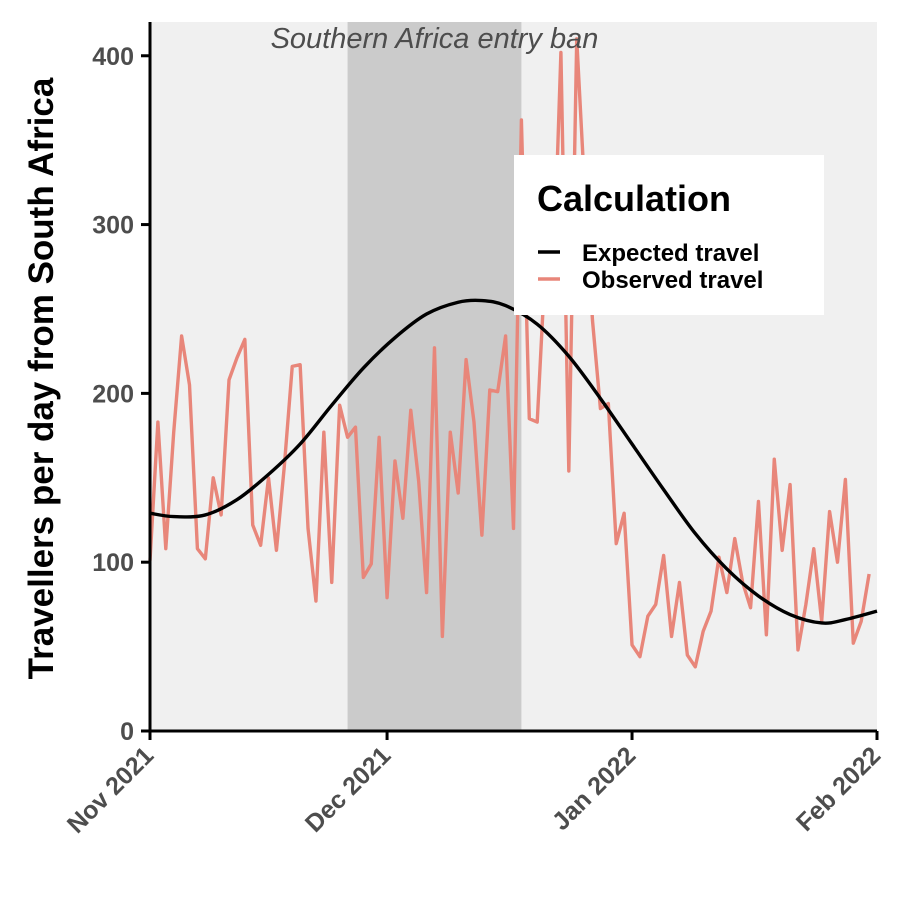 This screenshot has height=900, width=900. Describe the element at coordinates (348, 789) in the screenshot. I see `x-tick-label: Dec 2021` at that location.